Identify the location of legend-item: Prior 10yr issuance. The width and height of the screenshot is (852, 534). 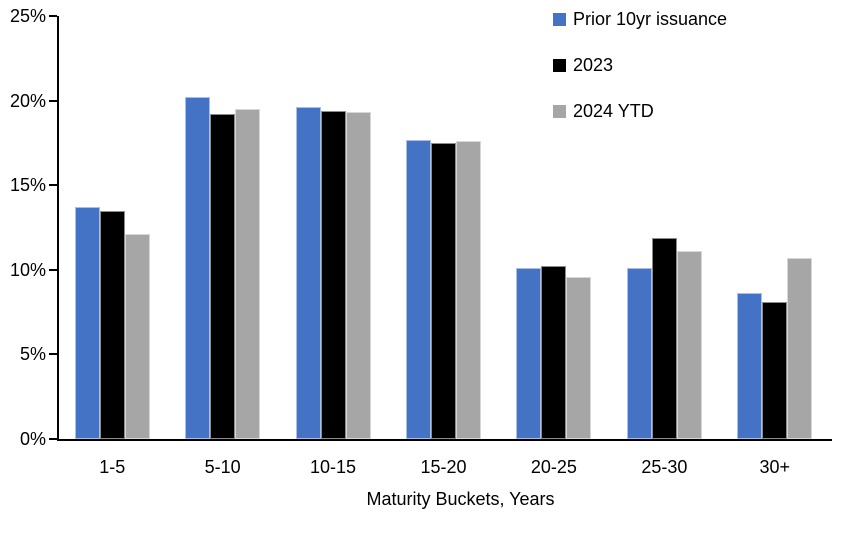
(640, 19).